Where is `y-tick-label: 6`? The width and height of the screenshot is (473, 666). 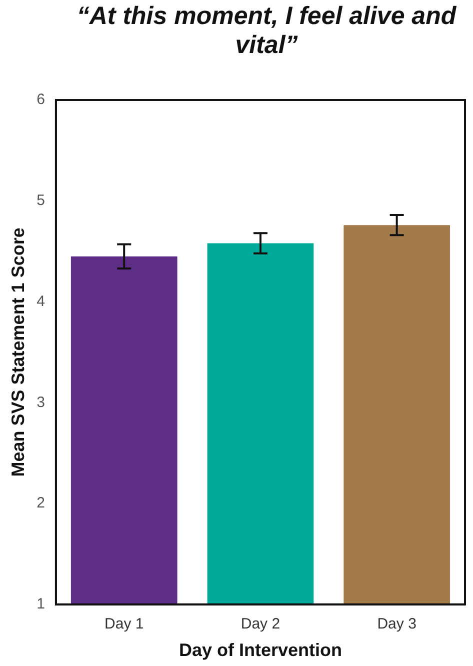 y-tick-label: 6 is located at coordinates (40, 99).